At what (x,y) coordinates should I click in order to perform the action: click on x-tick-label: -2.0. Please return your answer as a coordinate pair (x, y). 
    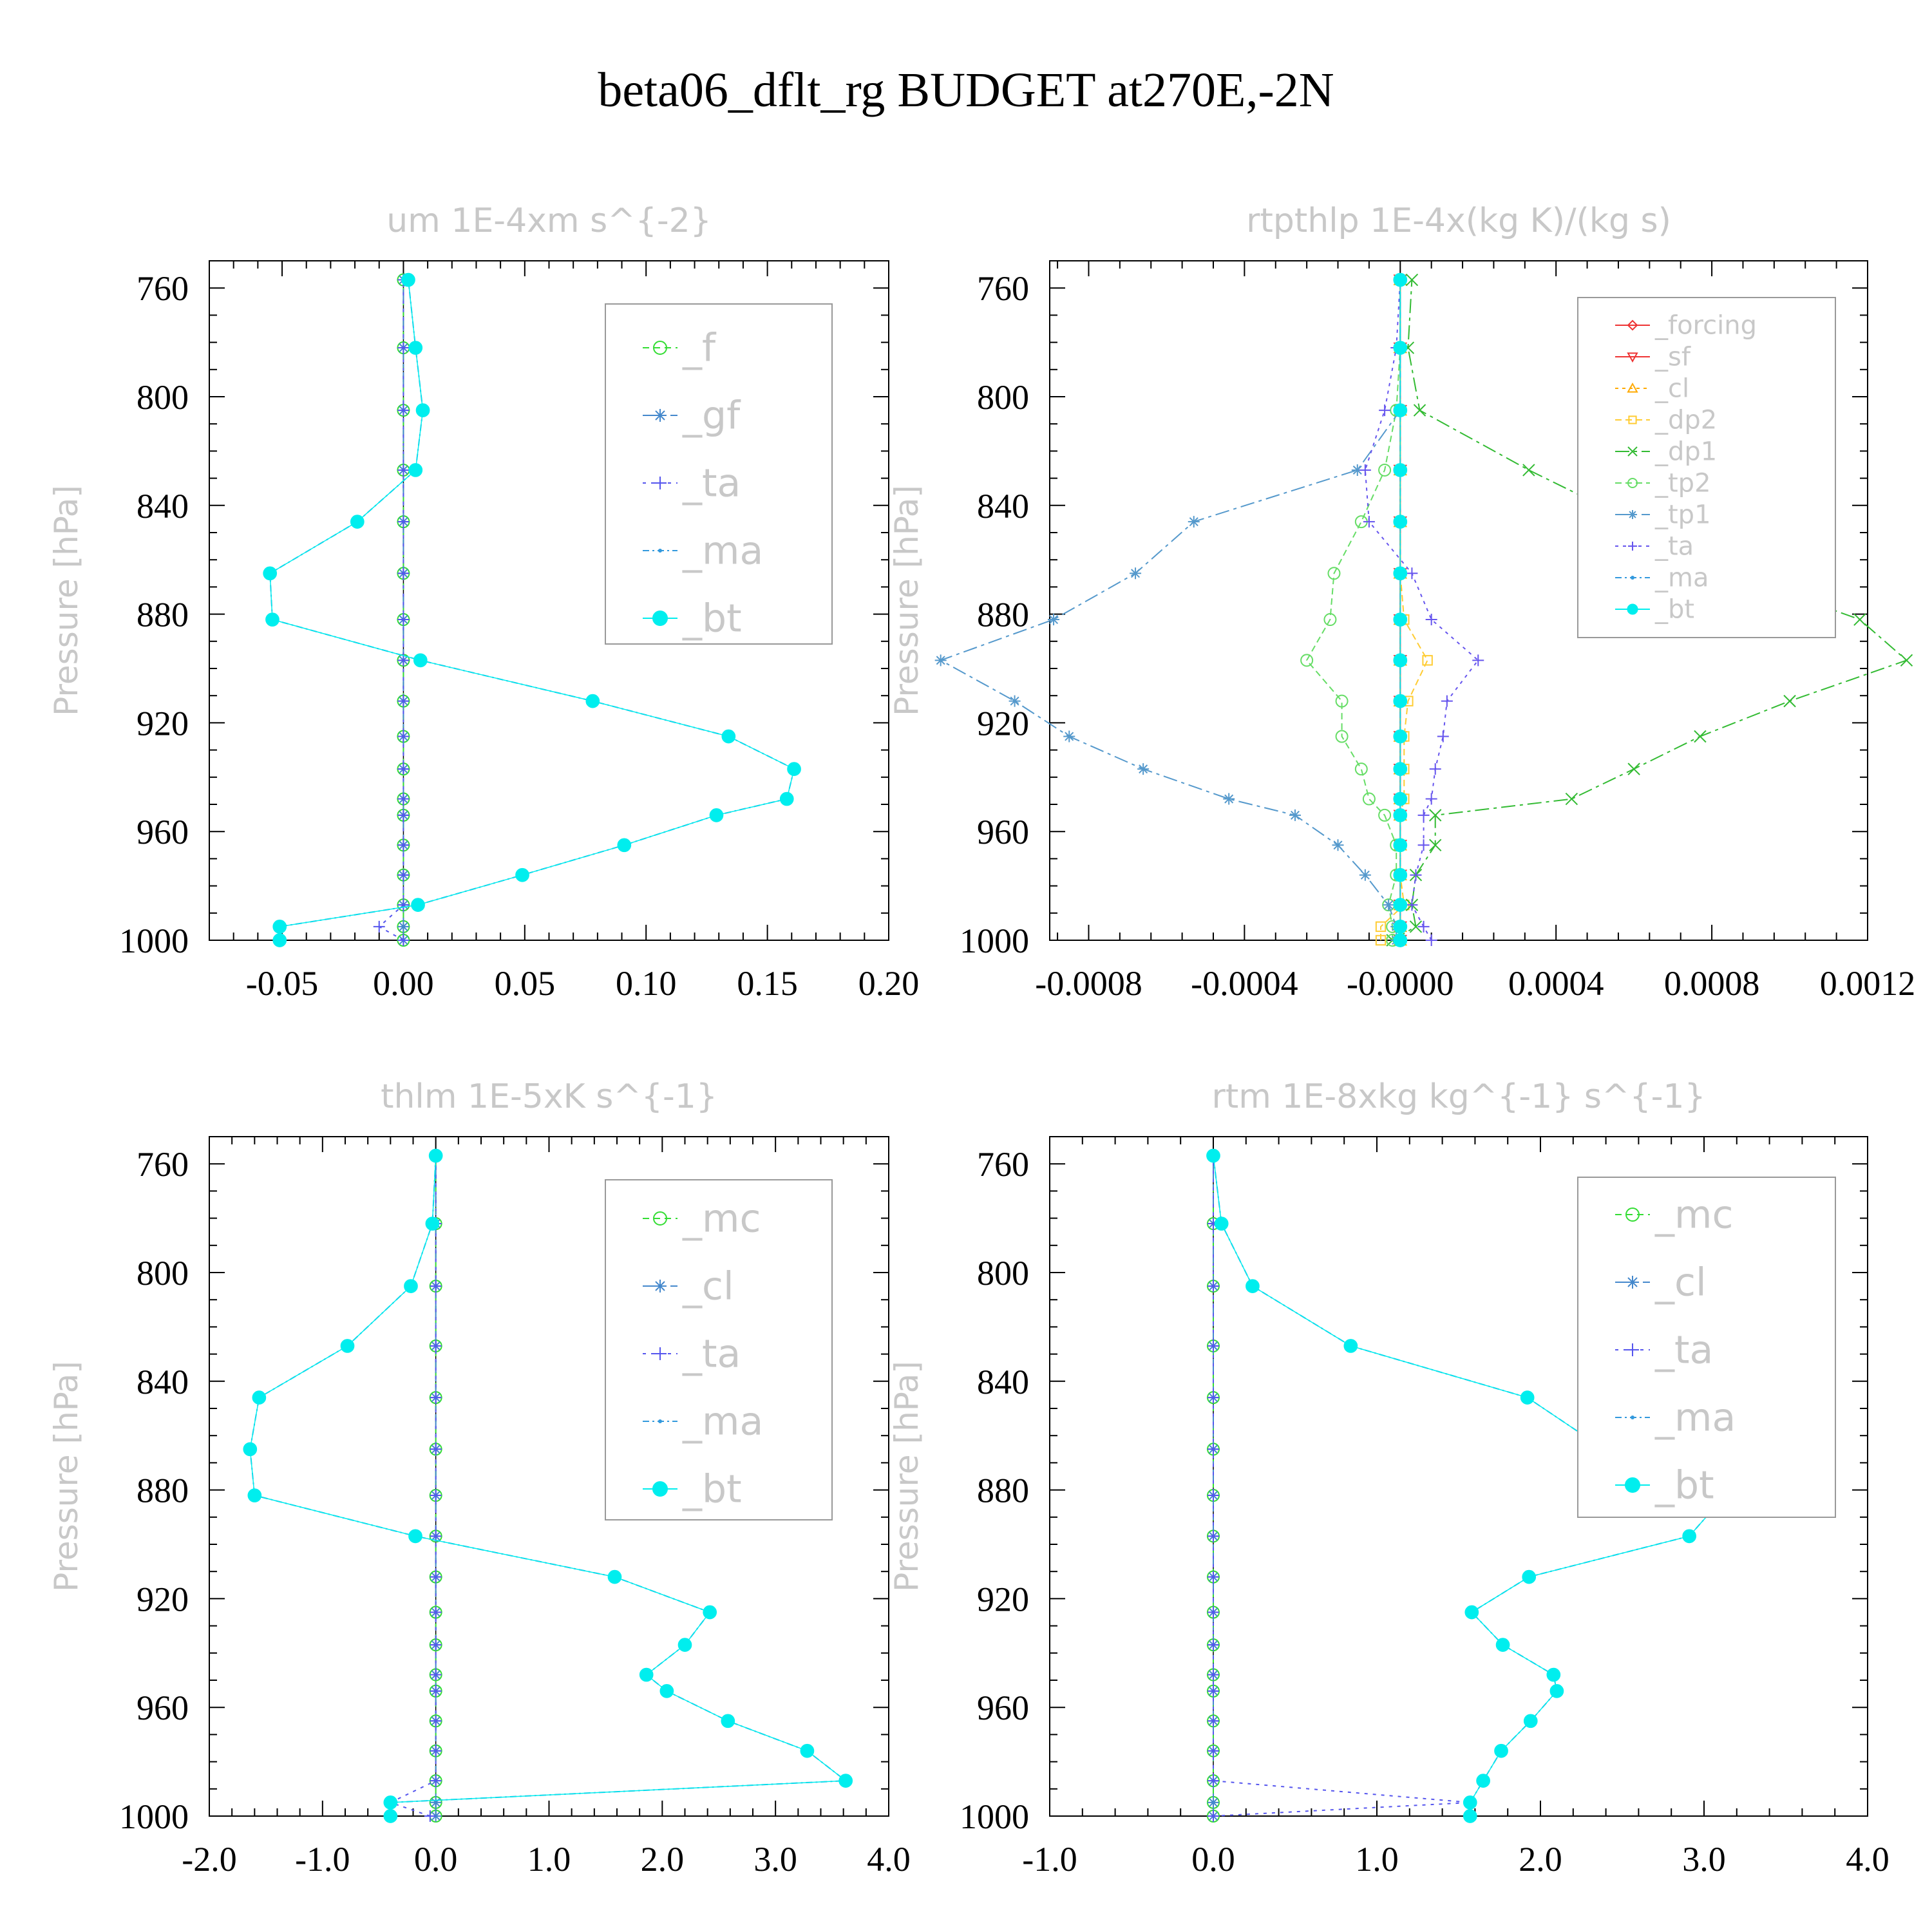
    Looking at the image, I should click on (209, 1859).